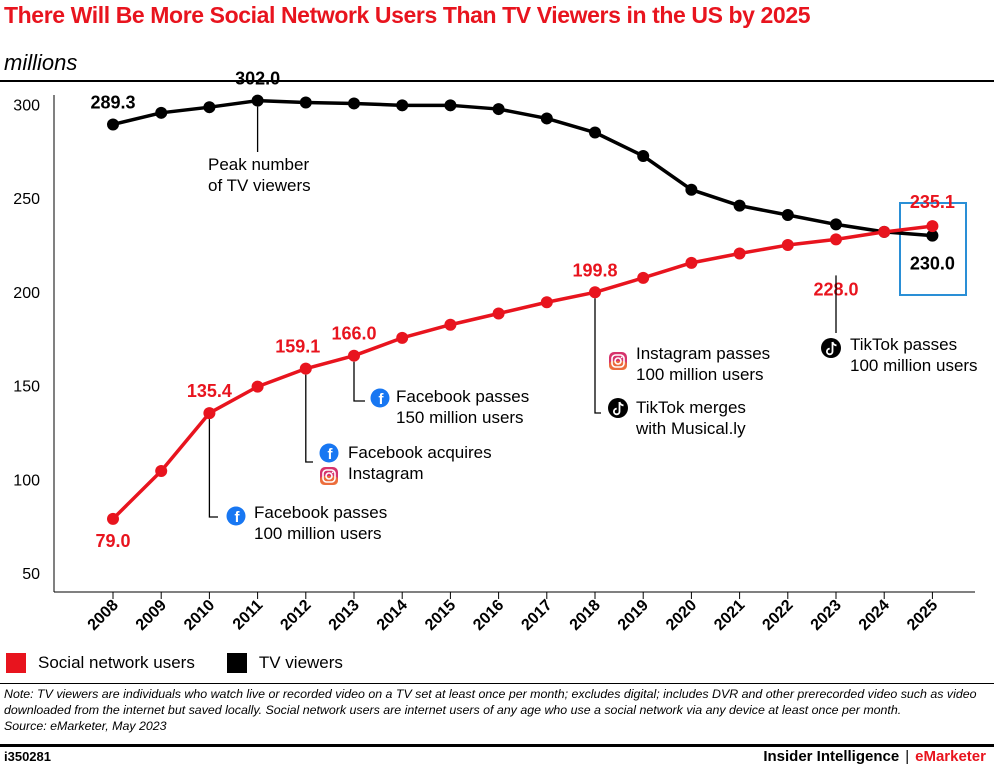  I want to click on data-label: 159.1, so click(297, 347).